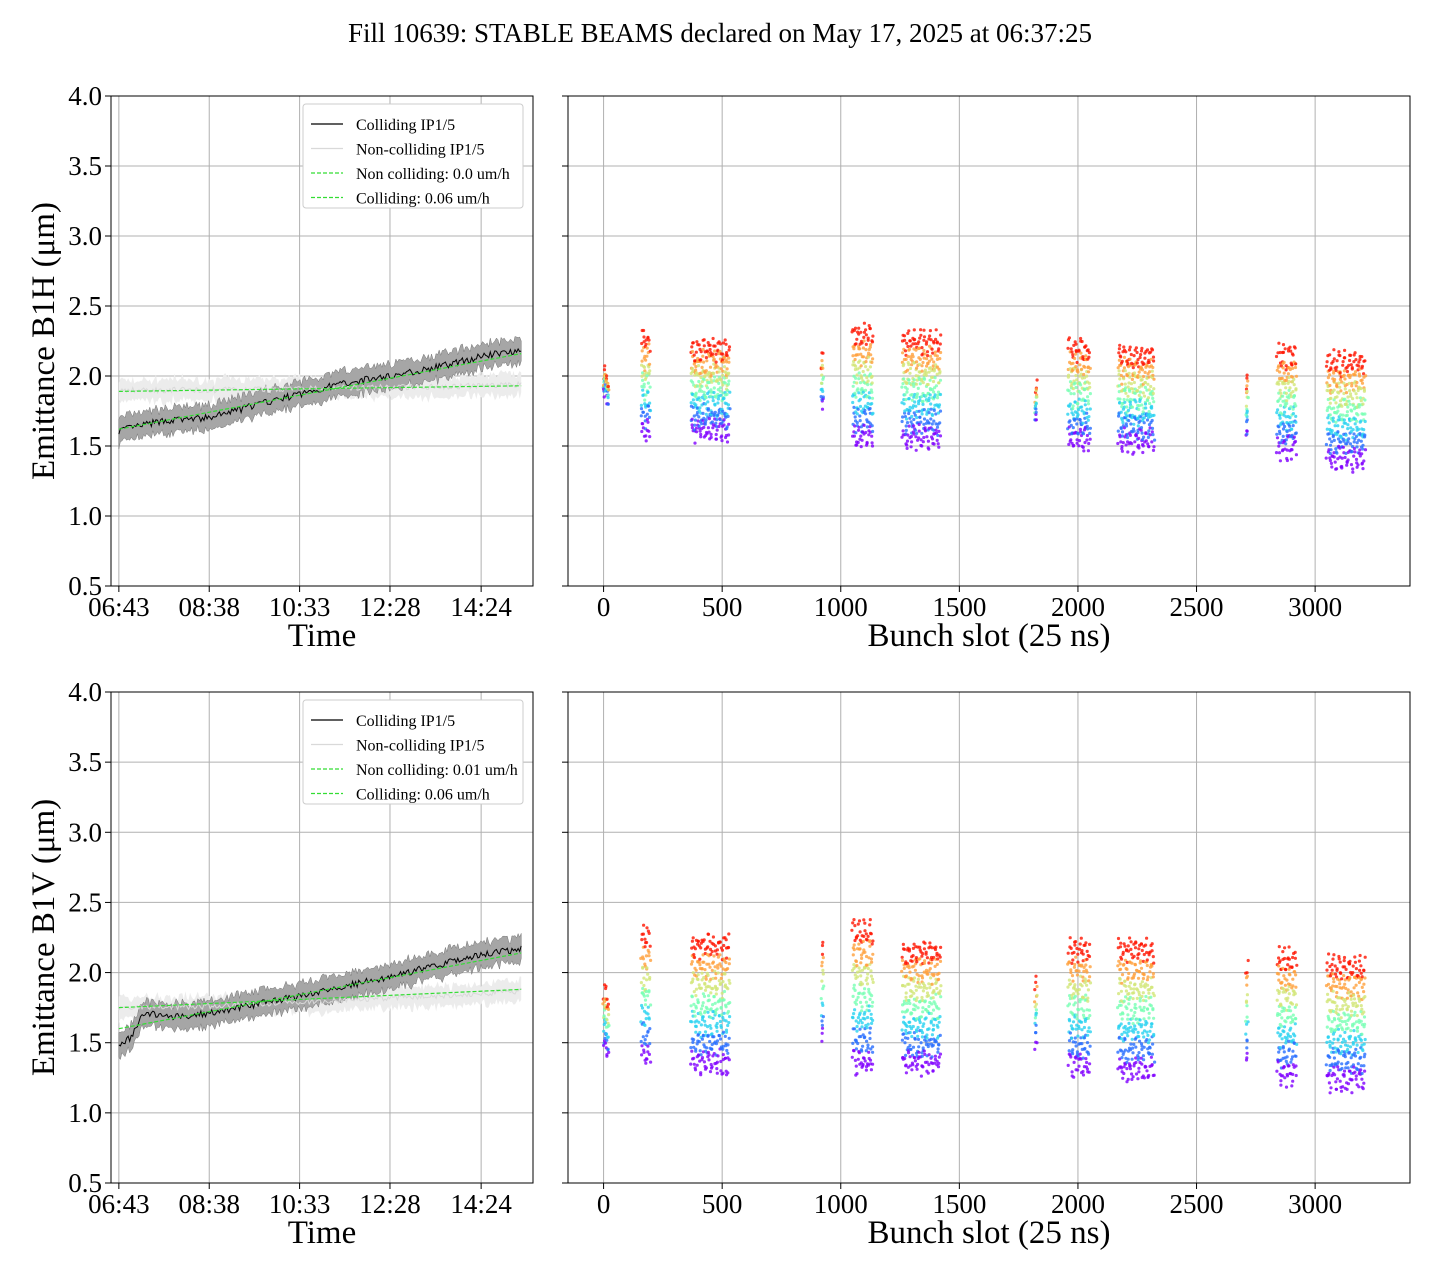 This screenshot has width=1440, height=1280. I want to click on y-tick-label: 0.5, so click(85, 586).